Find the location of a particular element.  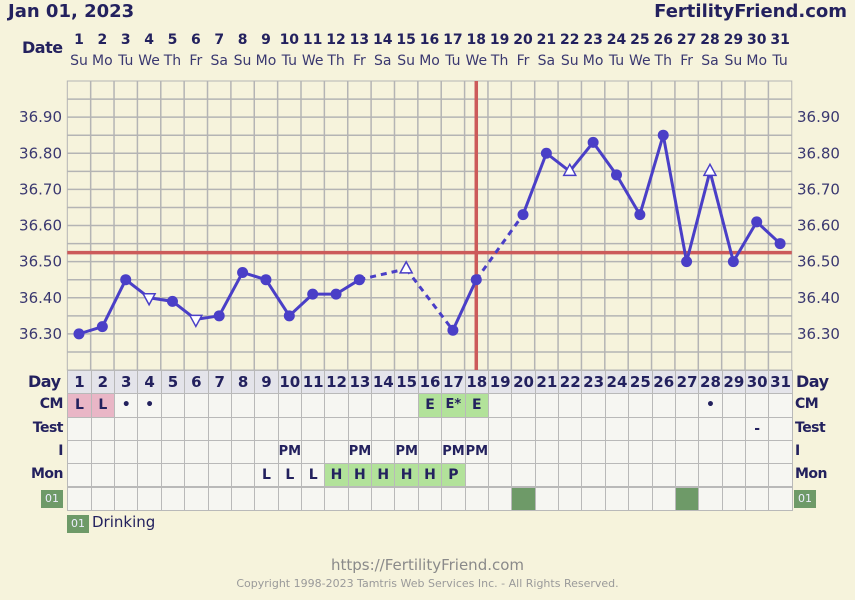

table-cell-mon: L is located at coordinates (266, 475).